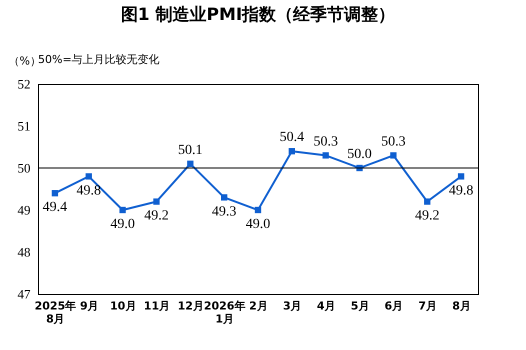  What do you see at coordinates (360, 306) in the screenshot?
I see `x-tick-label: 5月` at bounding box center [360, 306].